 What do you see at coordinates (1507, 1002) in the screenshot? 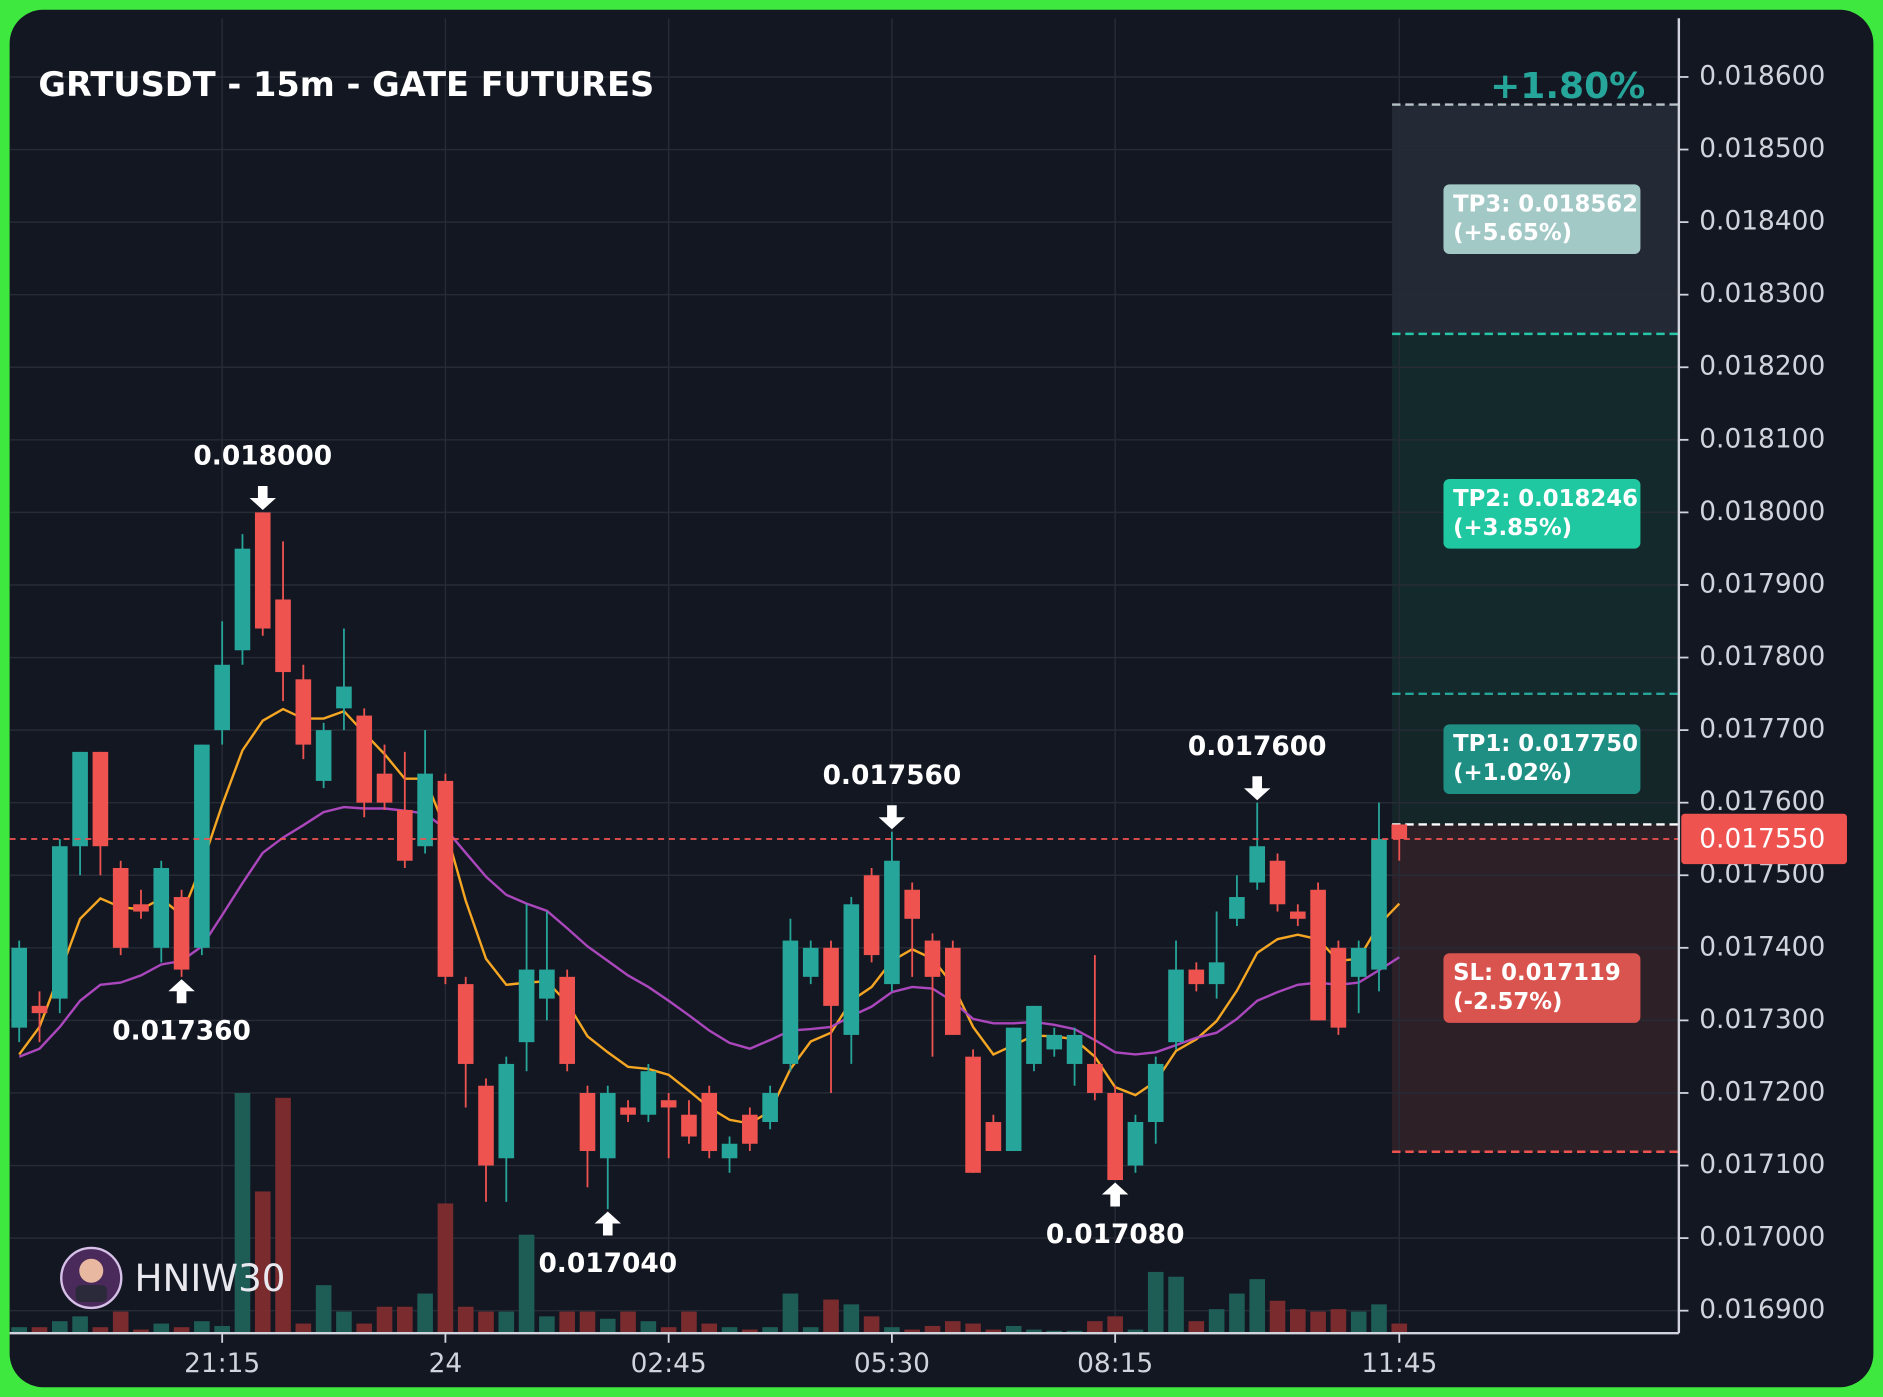
I see `position-change: (-2.57%)` at bounding box center [1507, 1002].